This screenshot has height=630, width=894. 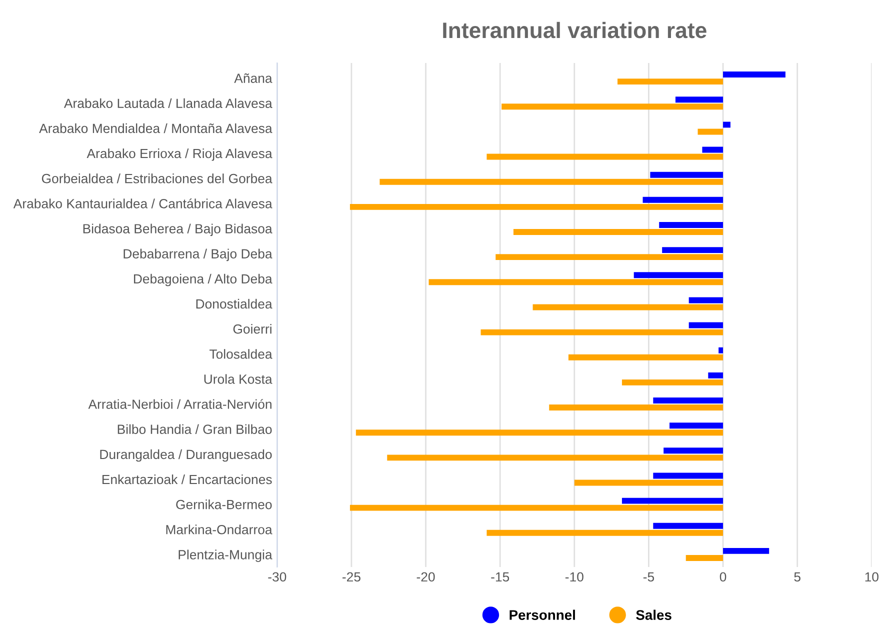 What do you see at coordinates (198, 255) in the screenshot?
I see `y-tick-label: Debabarrena / Bajo Deba` at bounding box center [198, 255].